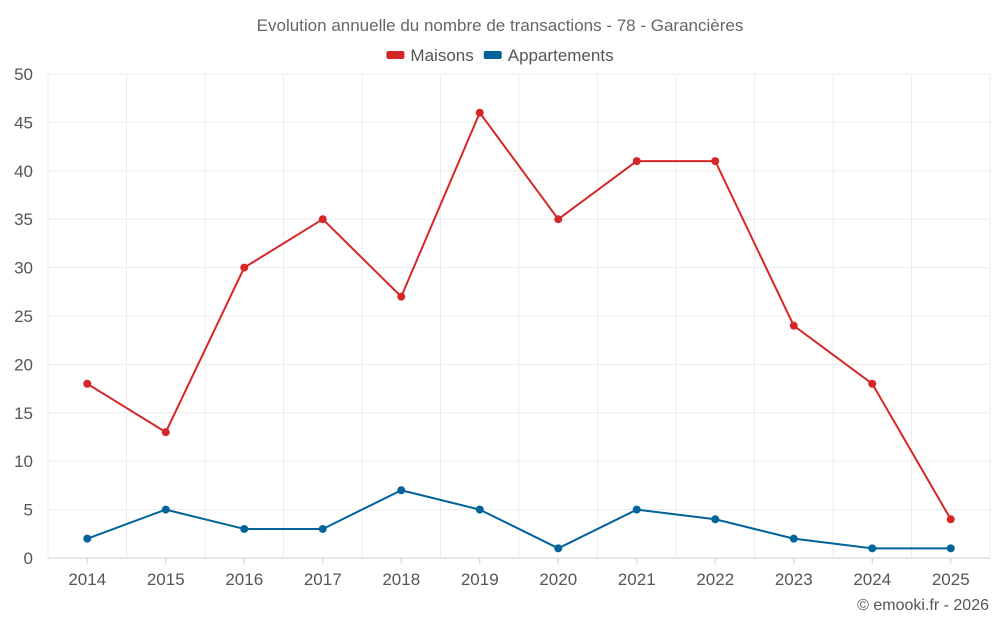  I want to click on x-tick-label: 2015, so click(166, 579).